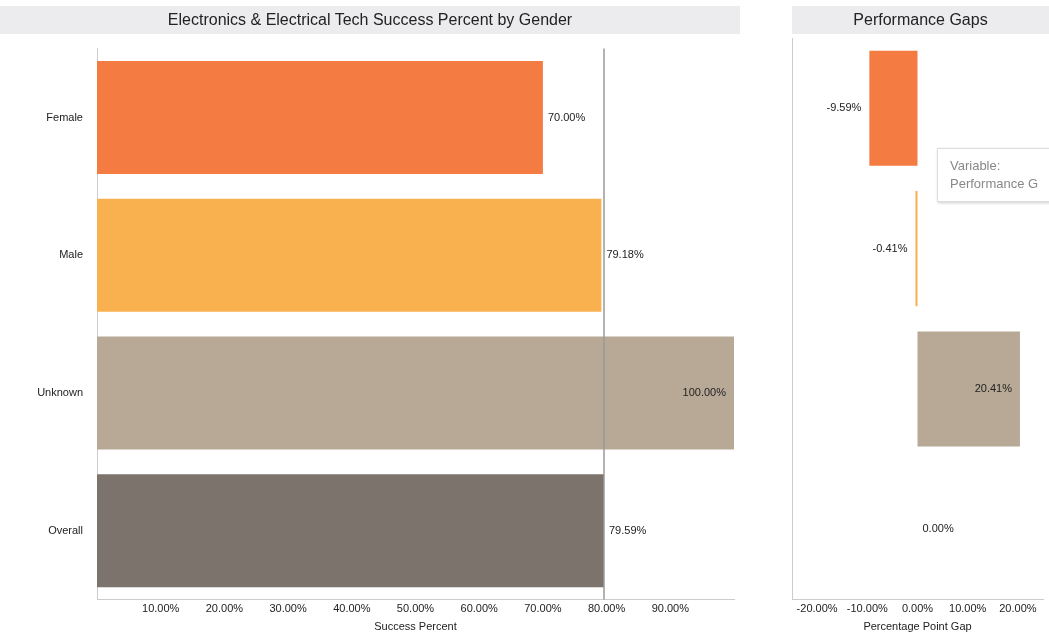  Describe the element at coordinates (867, 608) in the screenshot. I see `x-tick-label: -10.00%` at that location.